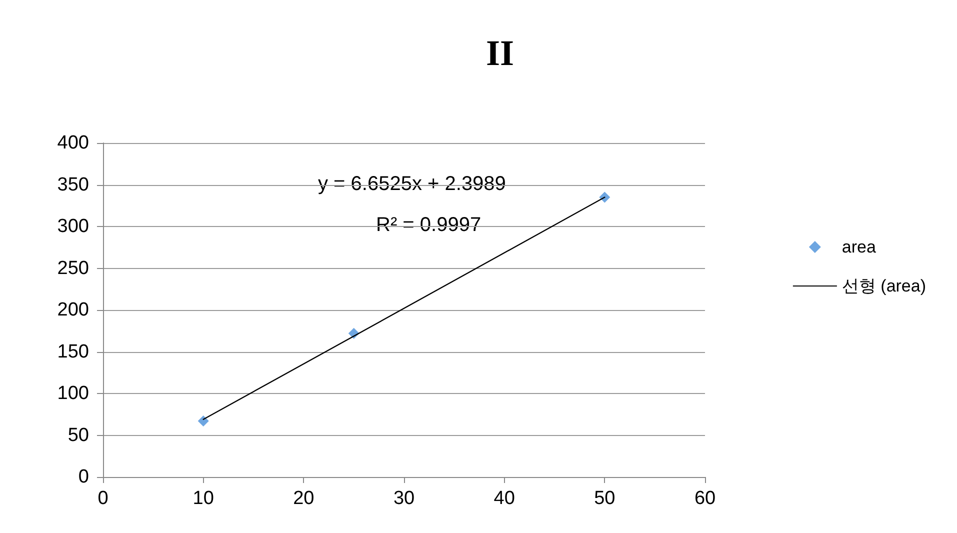 The height and width of the screenshot is (533, 957). Describe the element at coordinates (504, 498) in the screenshot. I see `x-tick-label: 40` at that location.